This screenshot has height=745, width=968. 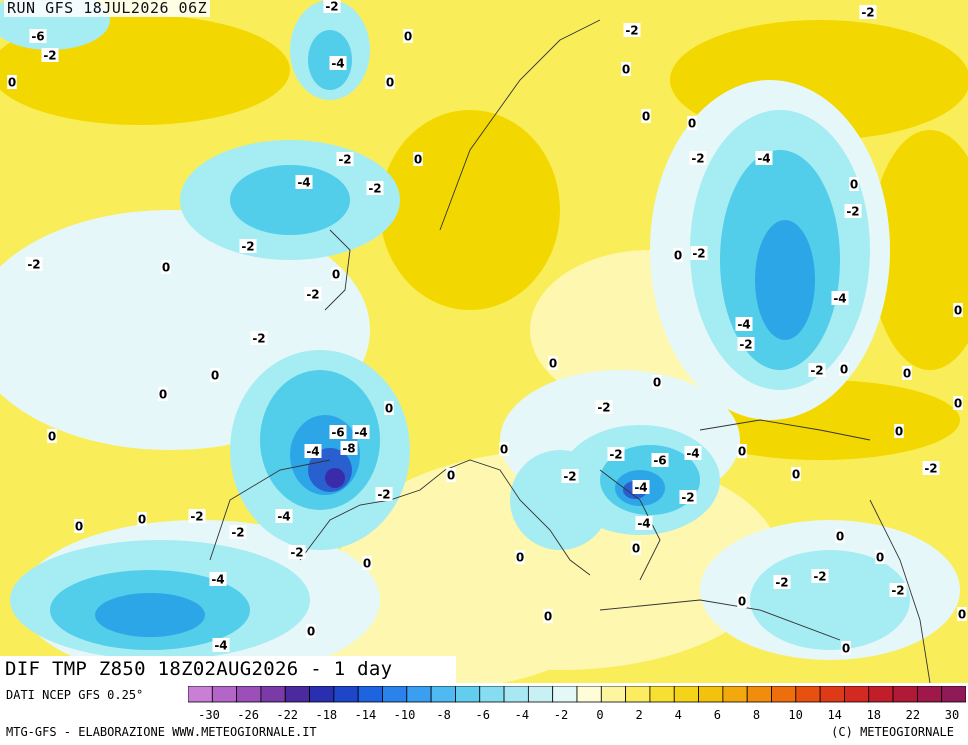 I want to click on contour-label-text: -8, so click(x=348, y=449).